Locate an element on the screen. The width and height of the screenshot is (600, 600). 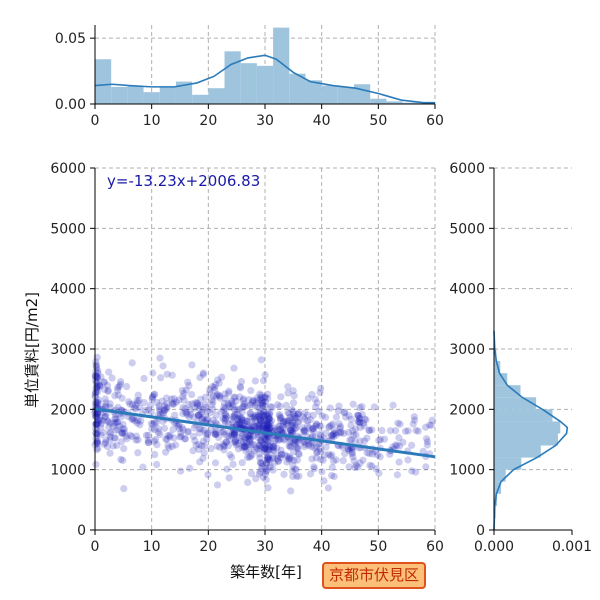
y-axis-label: 単位賃料[円/m2] is located at coordinates (32, 350).